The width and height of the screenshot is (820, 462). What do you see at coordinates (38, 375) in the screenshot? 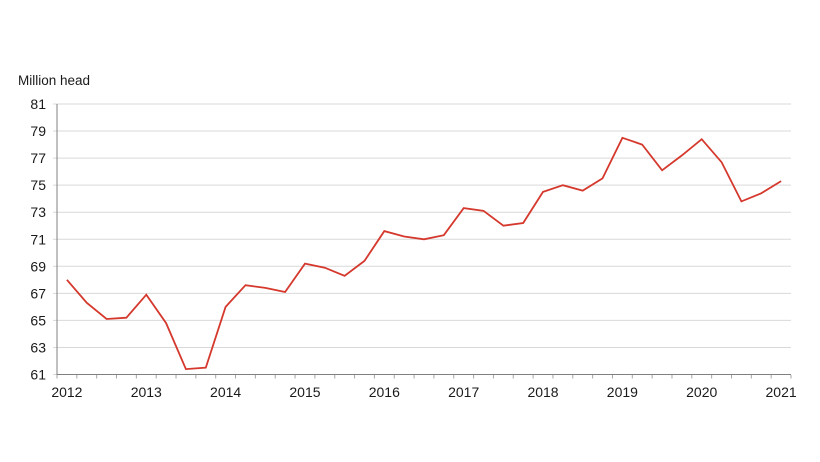
I see `y-tick-label: 61` at bounding box center [38, 375].